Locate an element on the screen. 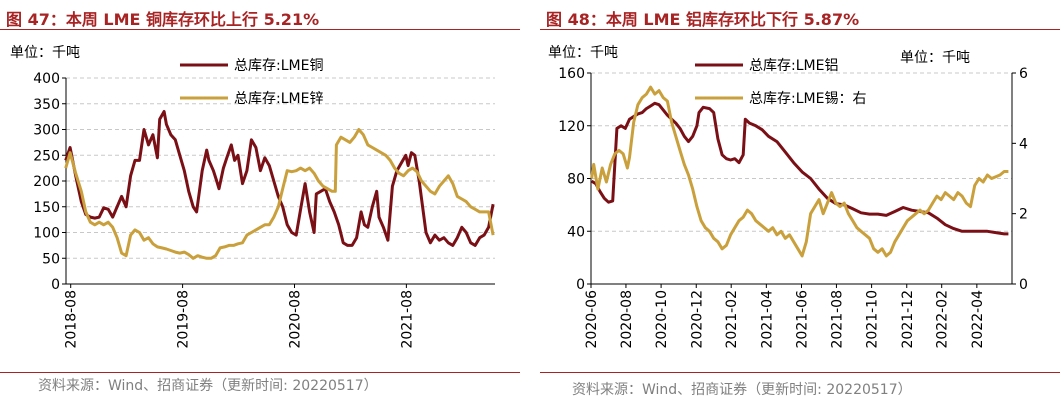  y-tick-label: 40 is located at coordinates (576, 232).